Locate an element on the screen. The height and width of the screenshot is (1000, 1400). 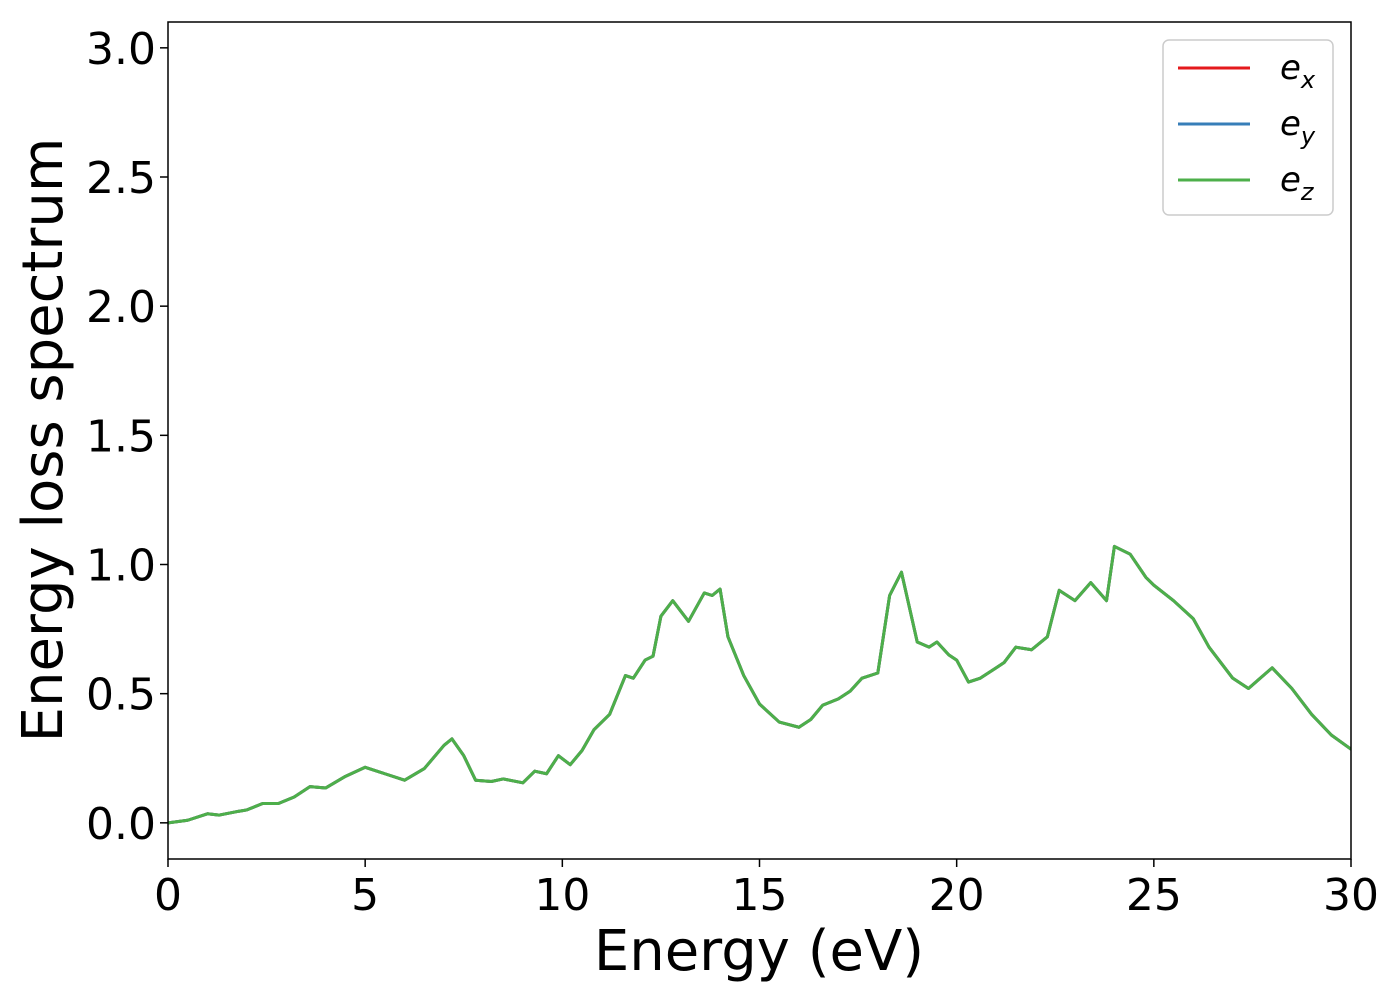
legend: ex ey ez is located at coordinates (1248, 127).